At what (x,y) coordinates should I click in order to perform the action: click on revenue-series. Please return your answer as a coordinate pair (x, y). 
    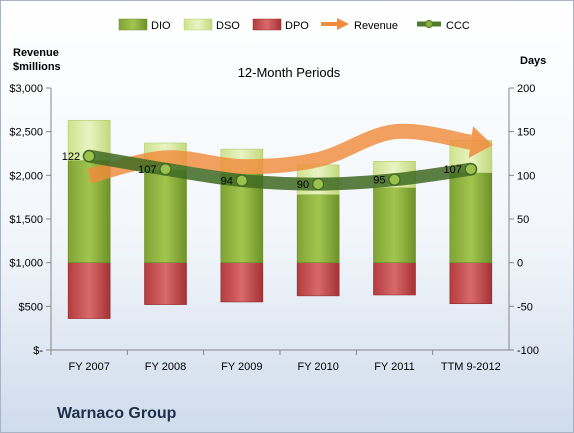
    Looking at the image, I should click on (290, 153).